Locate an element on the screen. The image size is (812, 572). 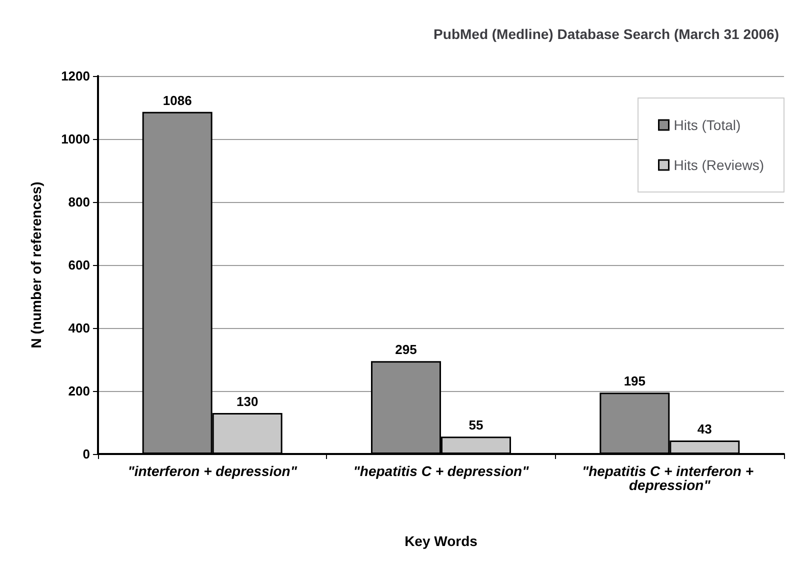
legend-label: Hits (Total) is located at coordinates (707, 125).